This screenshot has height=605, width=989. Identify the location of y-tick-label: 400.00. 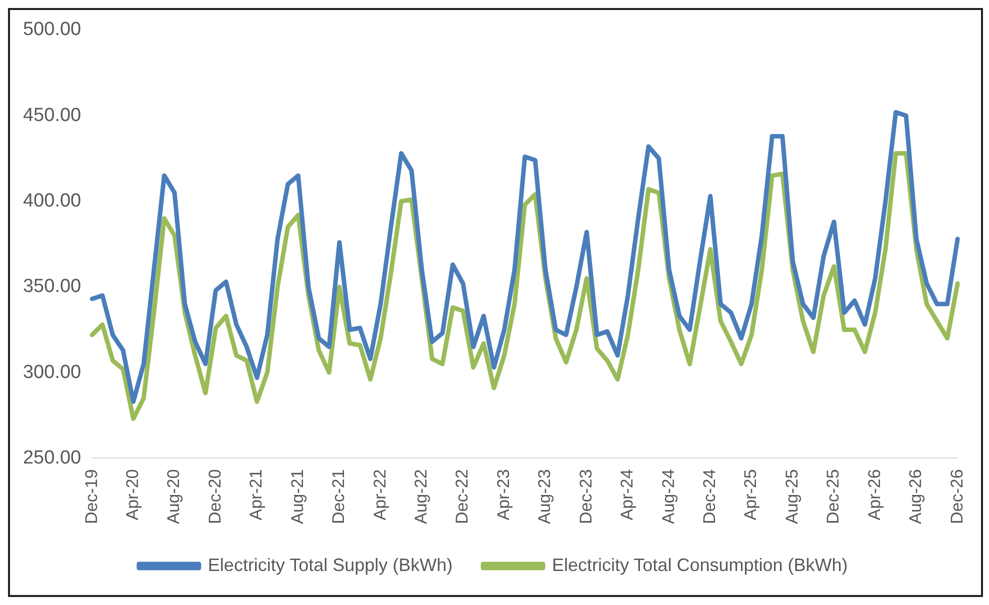
(52, 201).